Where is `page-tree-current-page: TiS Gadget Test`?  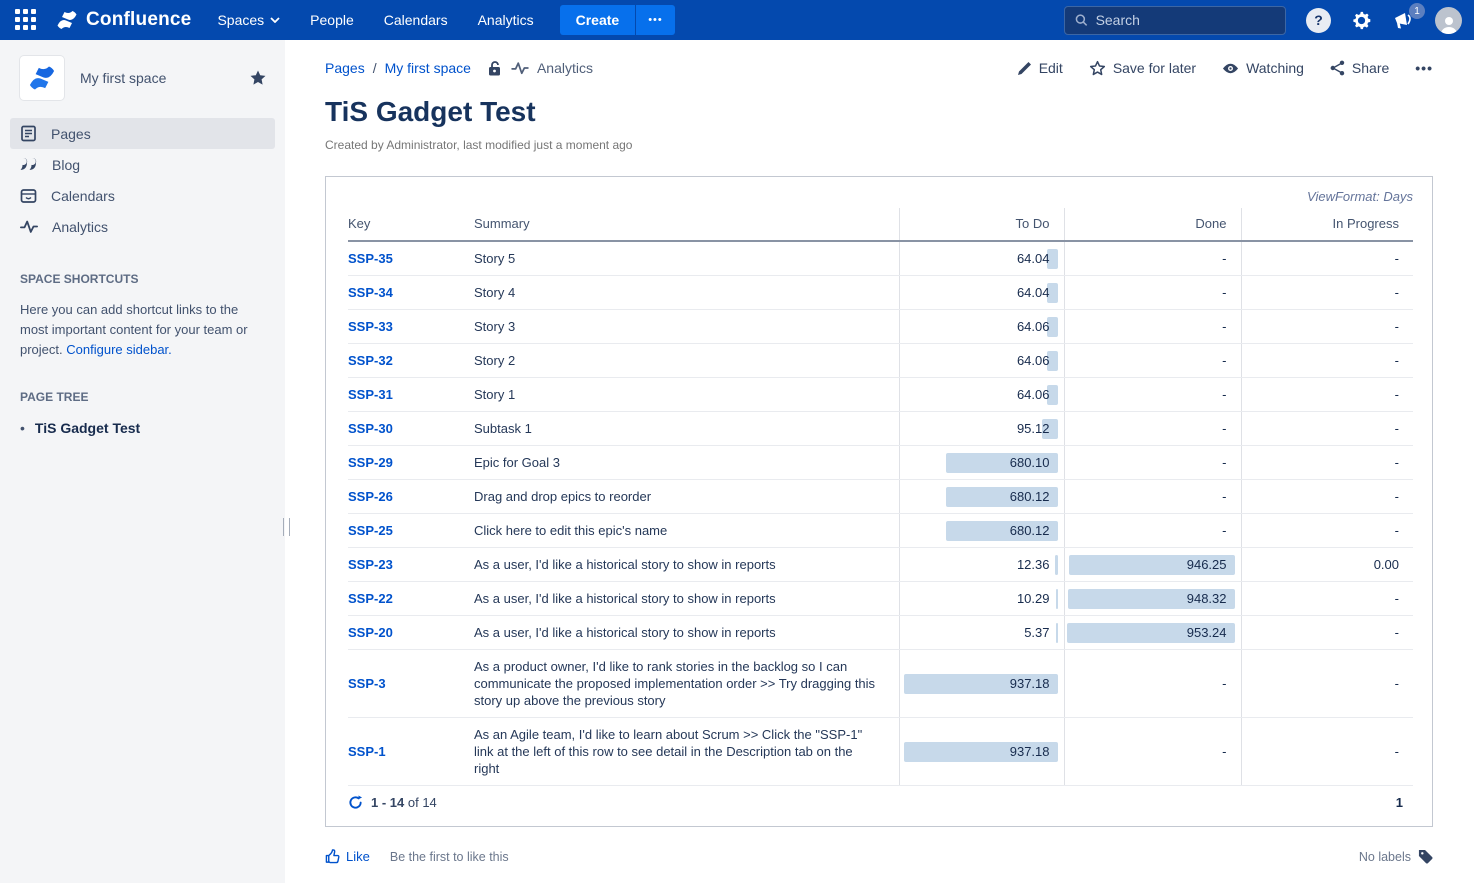
page-tree-current-page: TiS Gadget Test is located at coordinates (87, 428).